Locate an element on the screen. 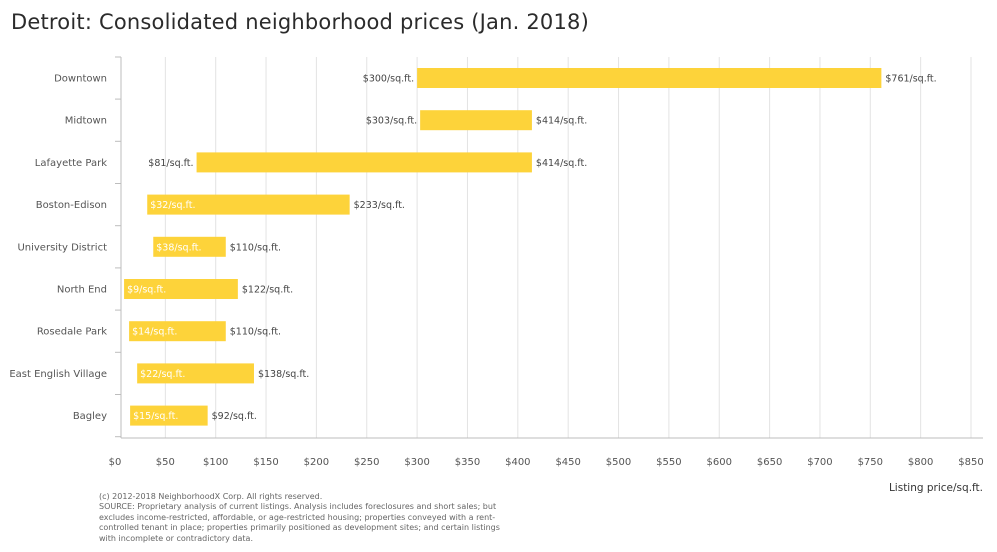 The height and width of the screenshot is (552, 997). x-tick-label: $150 is located at coordinates (265, 462).